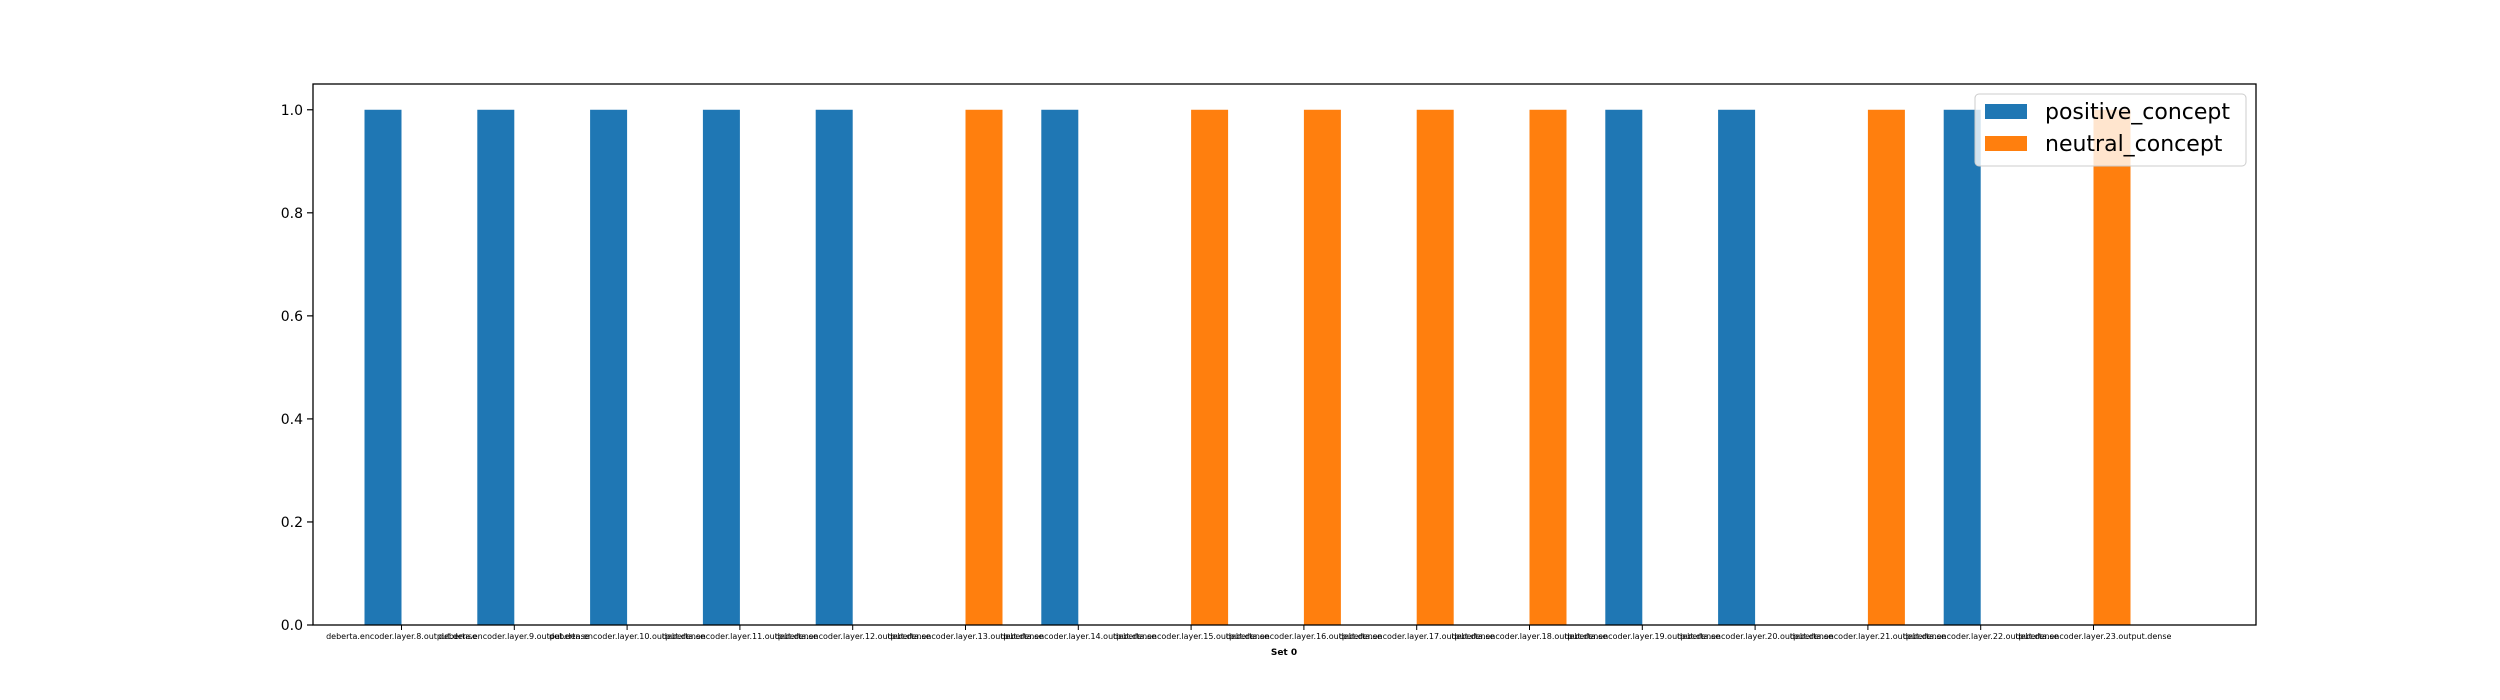 The width and height of the screenshot is (2500, 700). I want to click on legend-swatch-positive-concept, so click(2006, 111).